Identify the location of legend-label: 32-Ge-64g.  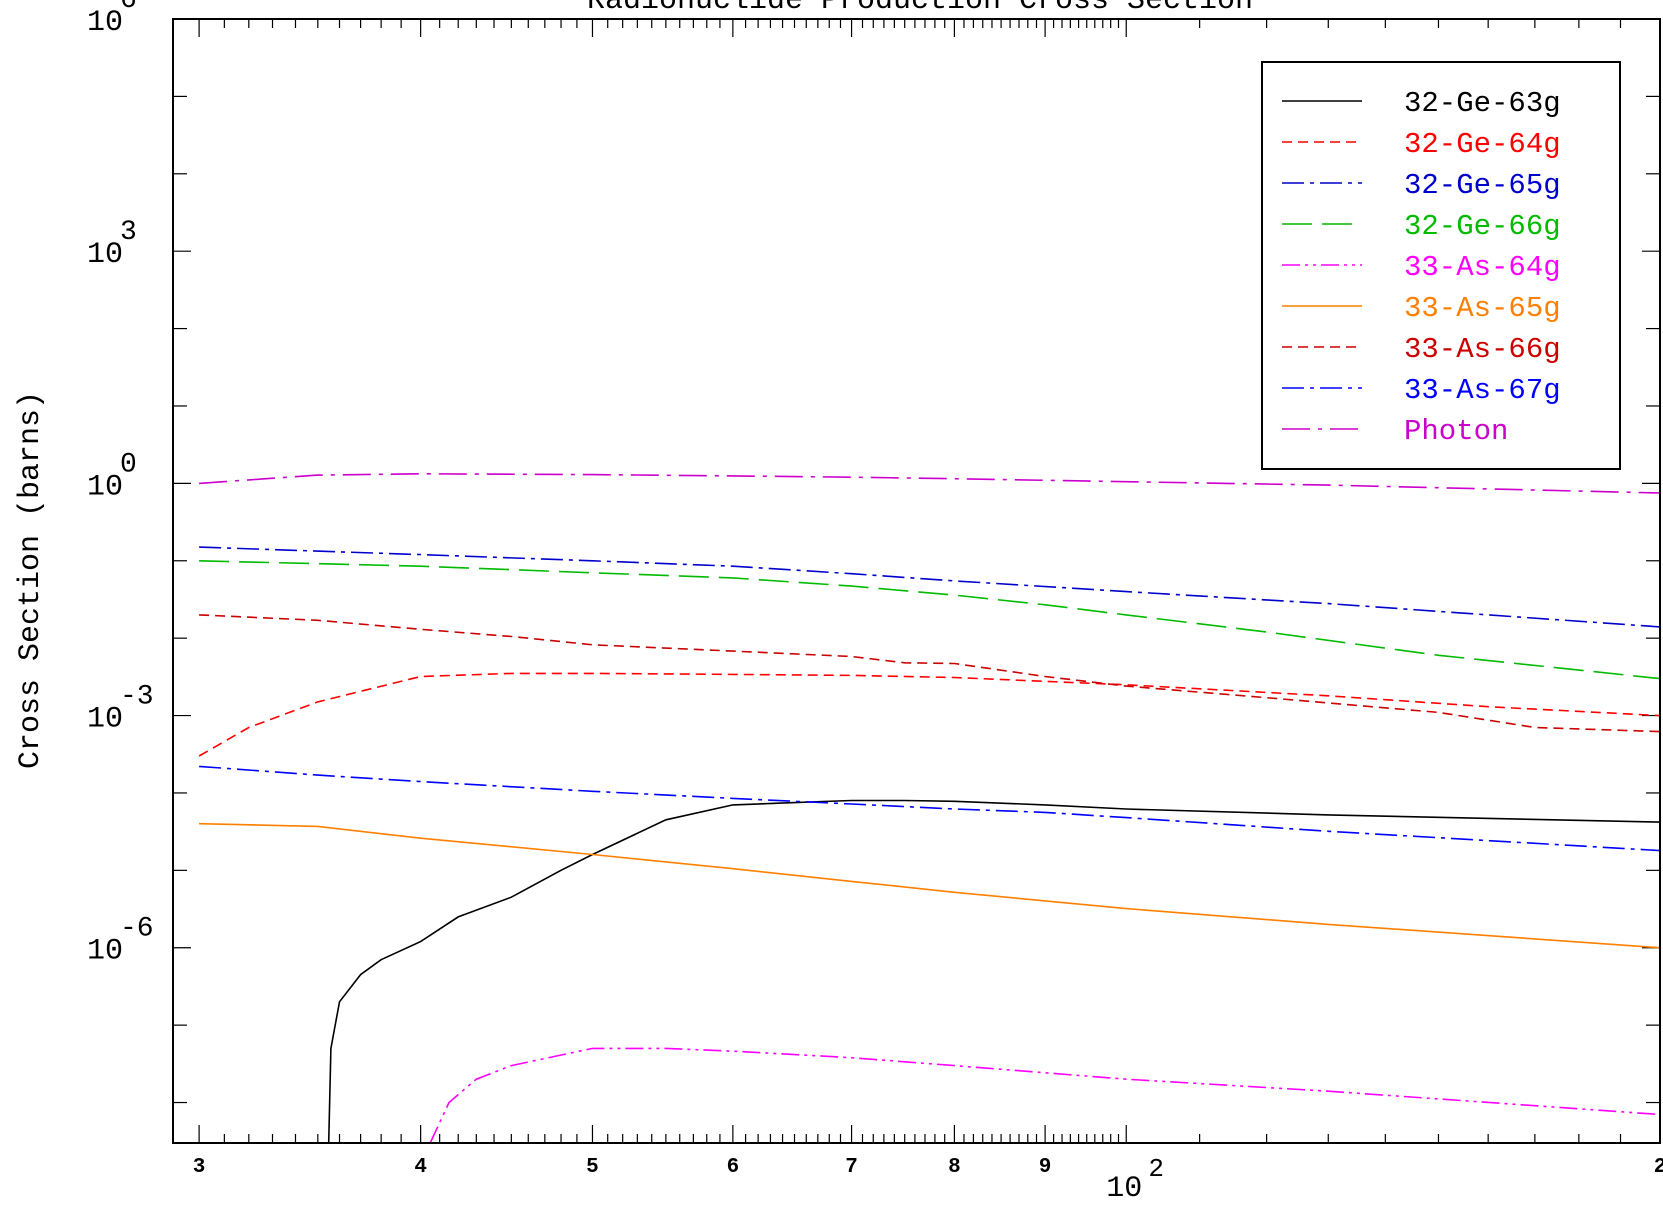
(1482, 144).